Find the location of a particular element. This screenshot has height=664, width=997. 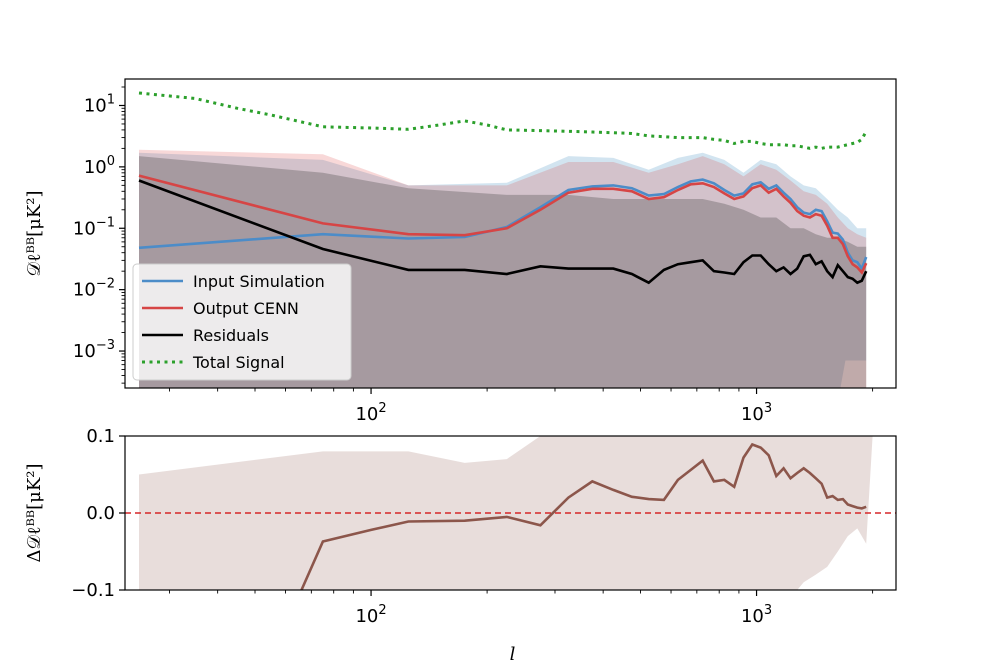

top-x-tick-label: 10² is located at coordinates (370, 413).